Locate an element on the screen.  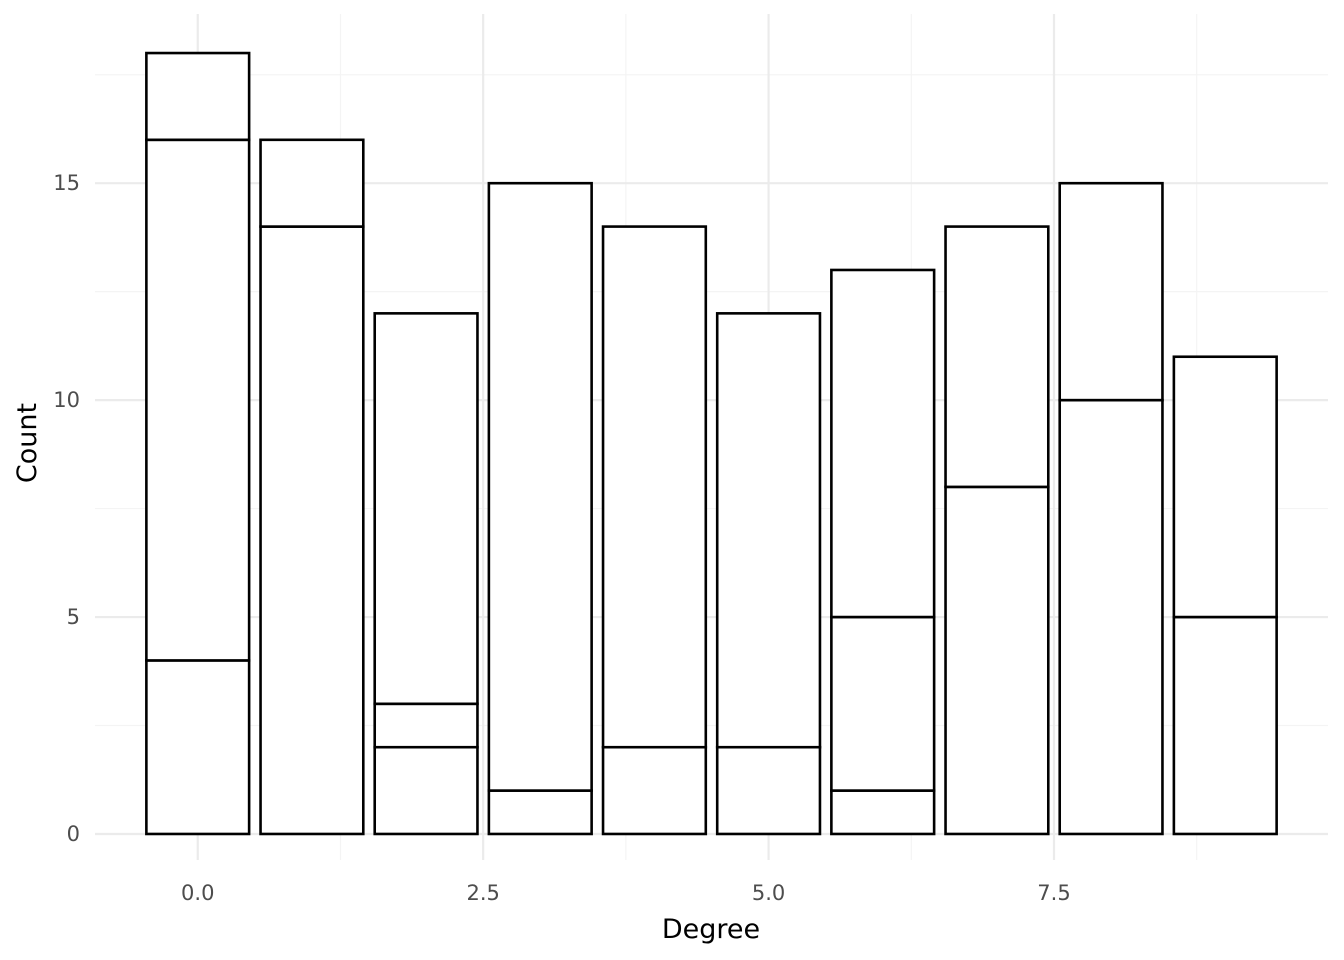
x-tick-label: 7.5 is located at coordinates (1053, 893).